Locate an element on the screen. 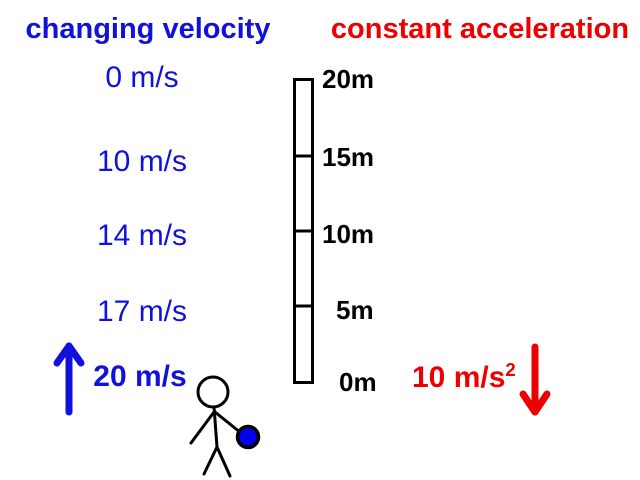  ruler-tick-10m is located at coordinates (303, 231).